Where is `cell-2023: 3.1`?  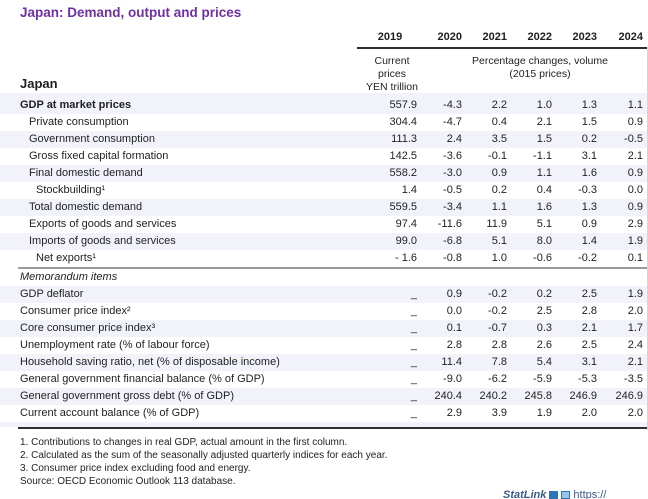 cell-2023: 3.1 is located at coordinates (589, 362).